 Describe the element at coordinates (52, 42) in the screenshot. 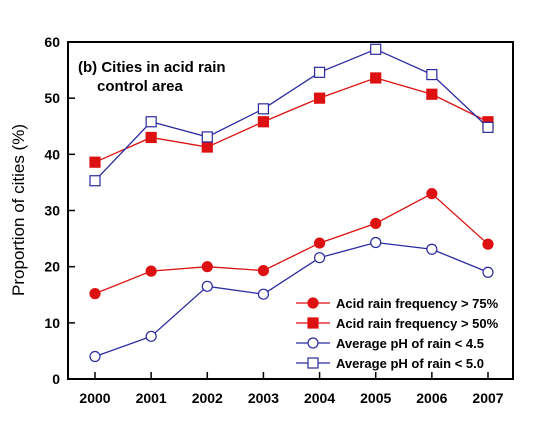

I see `y-tick-label: 60` at that location.